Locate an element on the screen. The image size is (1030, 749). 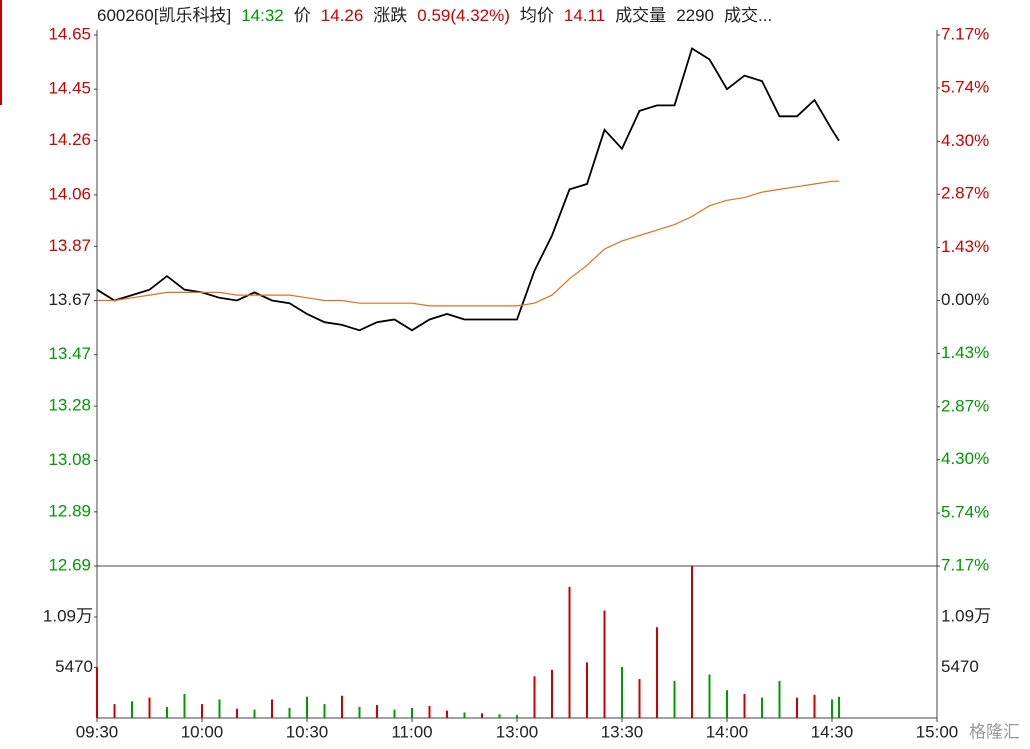
y-tick-label: 13.67 is located at coordinates (69, 299).